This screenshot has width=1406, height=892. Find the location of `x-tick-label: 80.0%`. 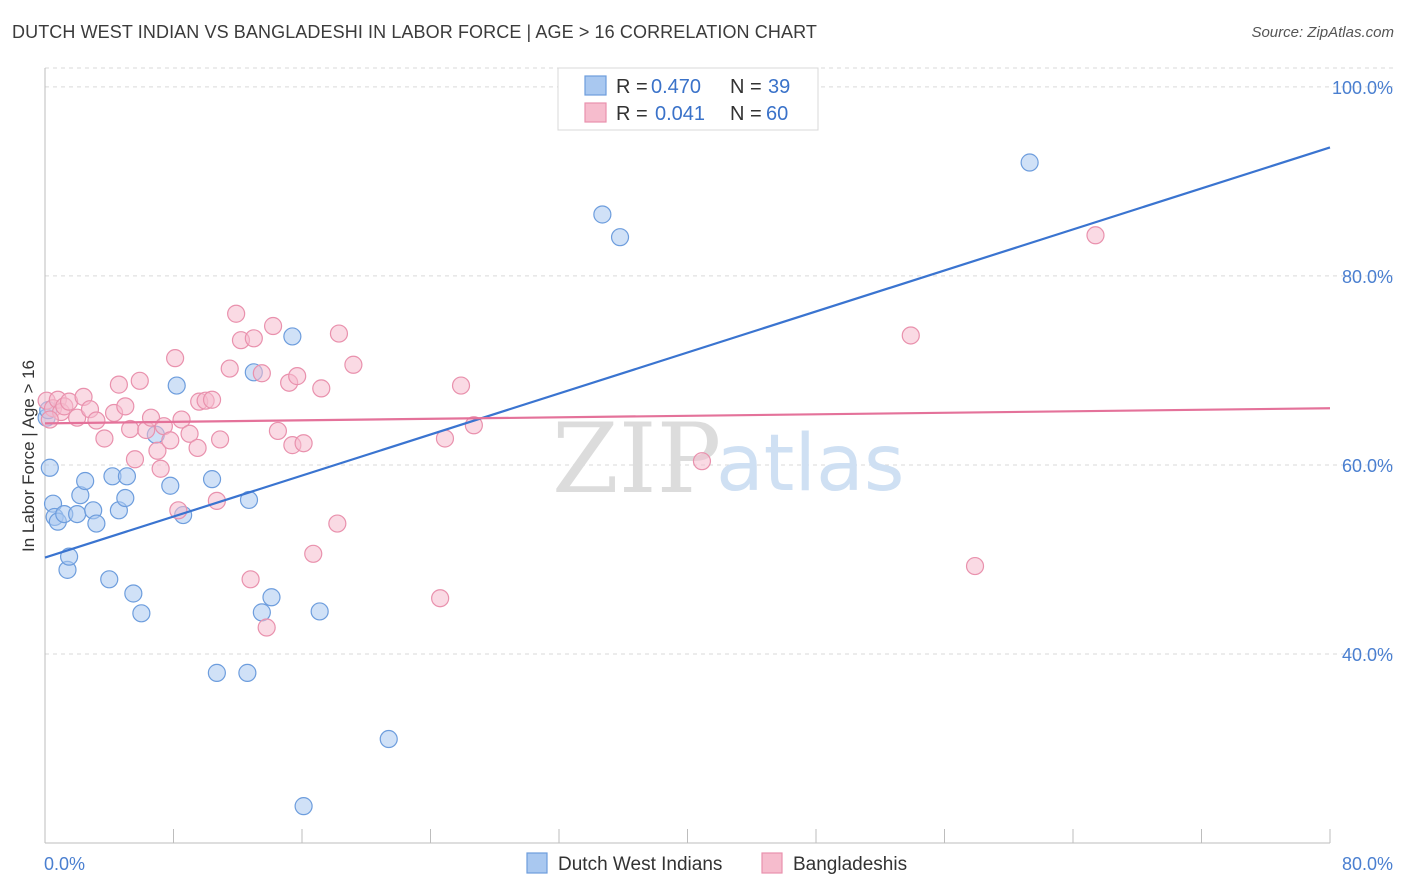

x-tick-label: 80.0% is located at coordinates (1367, 864).